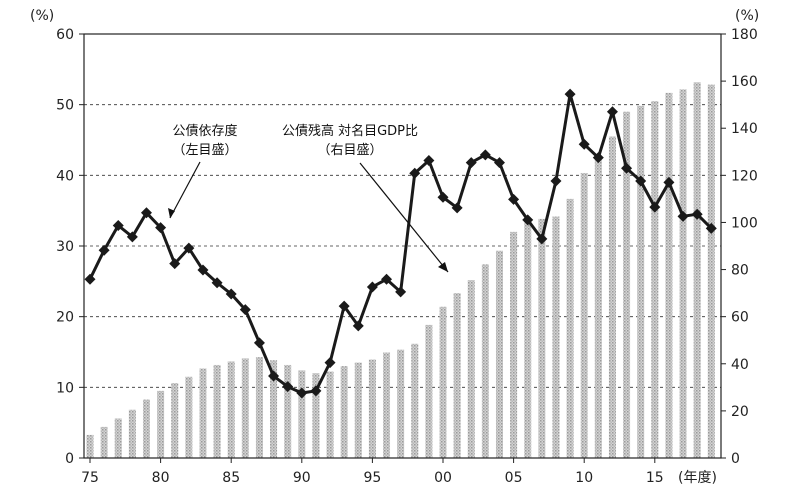  I want to click on x-tick-label: 75, so click(90, 478).